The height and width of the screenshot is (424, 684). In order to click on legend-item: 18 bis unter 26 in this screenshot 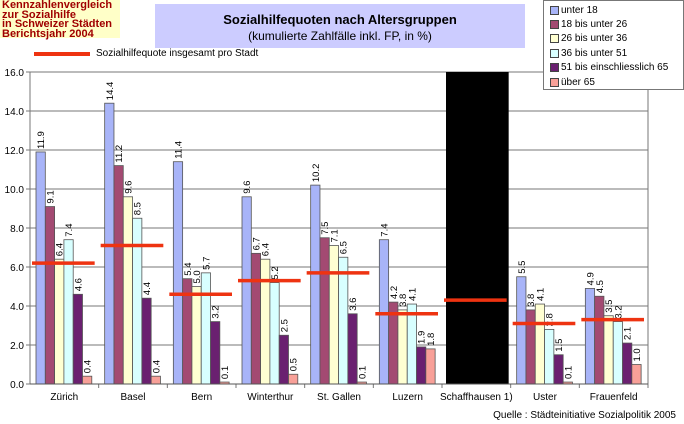, I will do `click(616, 24)`.